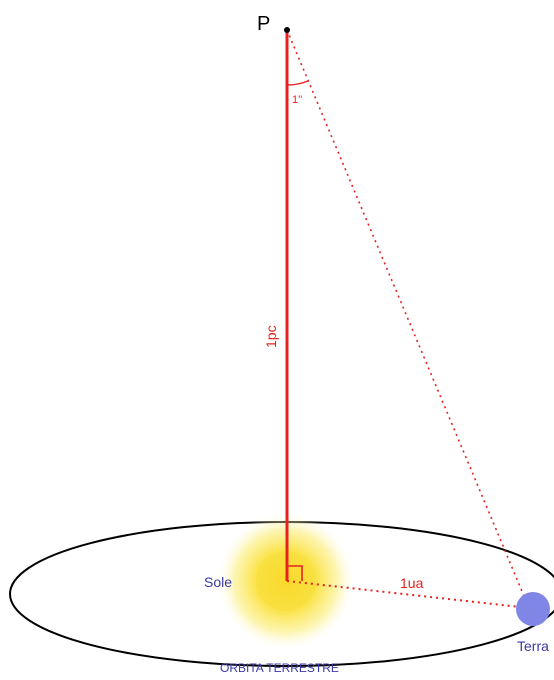 The height and width of the screenshot is (680, 554). Describe the element at coordinates (533, 609) in the screenshot. I see `earth` at that location.